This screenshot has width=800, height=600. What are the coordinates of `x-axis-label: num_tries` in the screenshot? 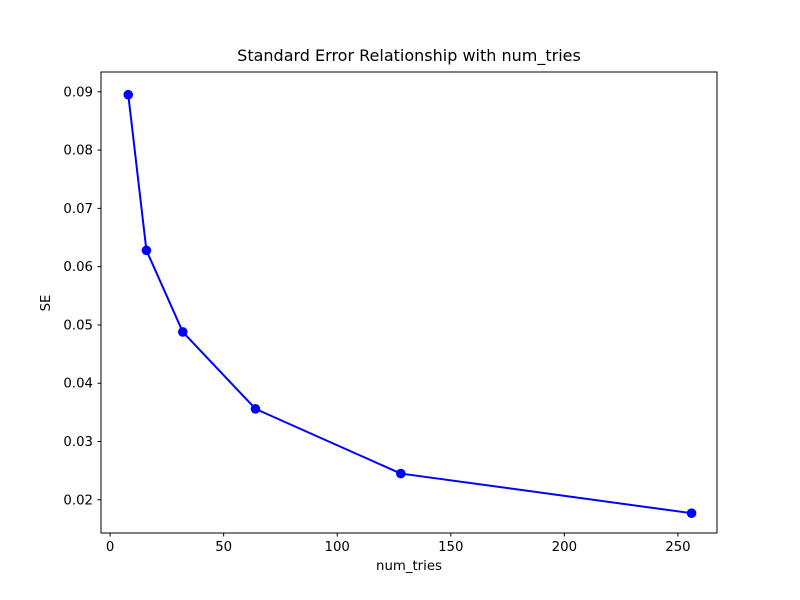 It's located at (409, 566).